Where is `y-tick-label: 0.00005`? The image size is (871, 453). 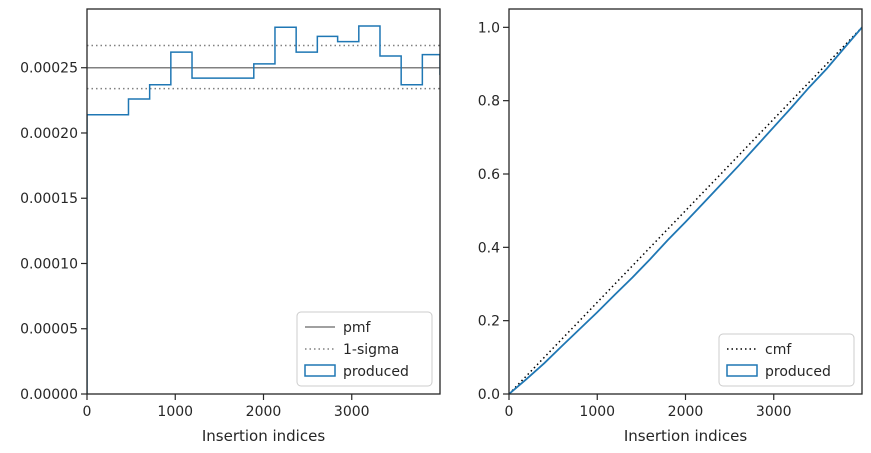 y-tick-label: 0.00005 is located at coordinates (49, 330).